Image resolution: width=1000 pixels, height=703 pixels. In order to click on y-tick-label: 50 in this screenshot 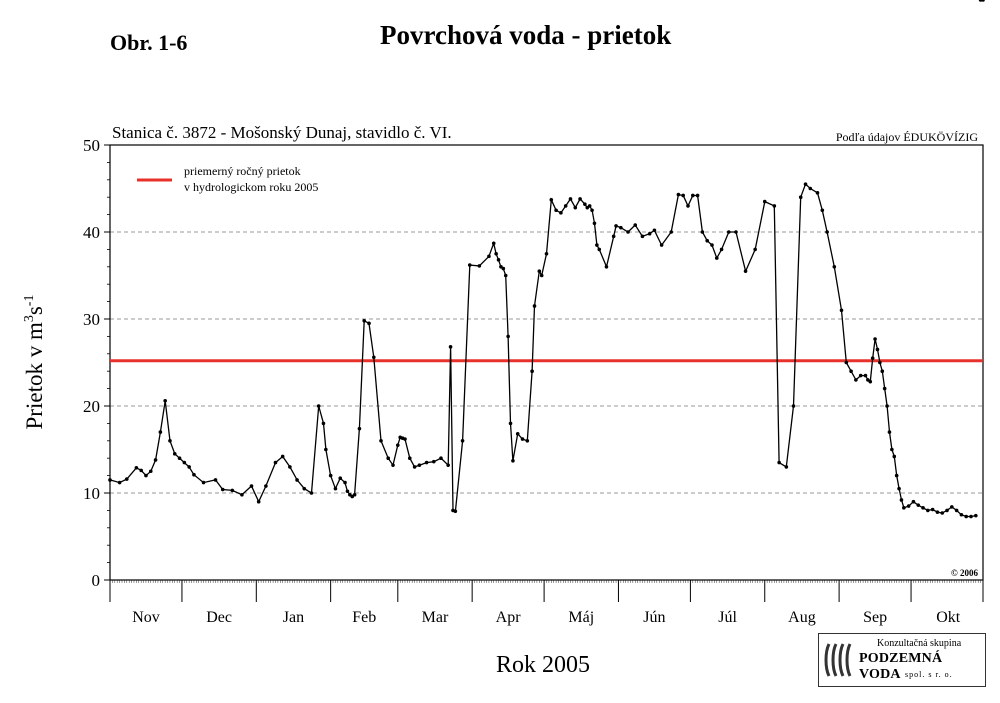, I will do `click(91, 145)`.